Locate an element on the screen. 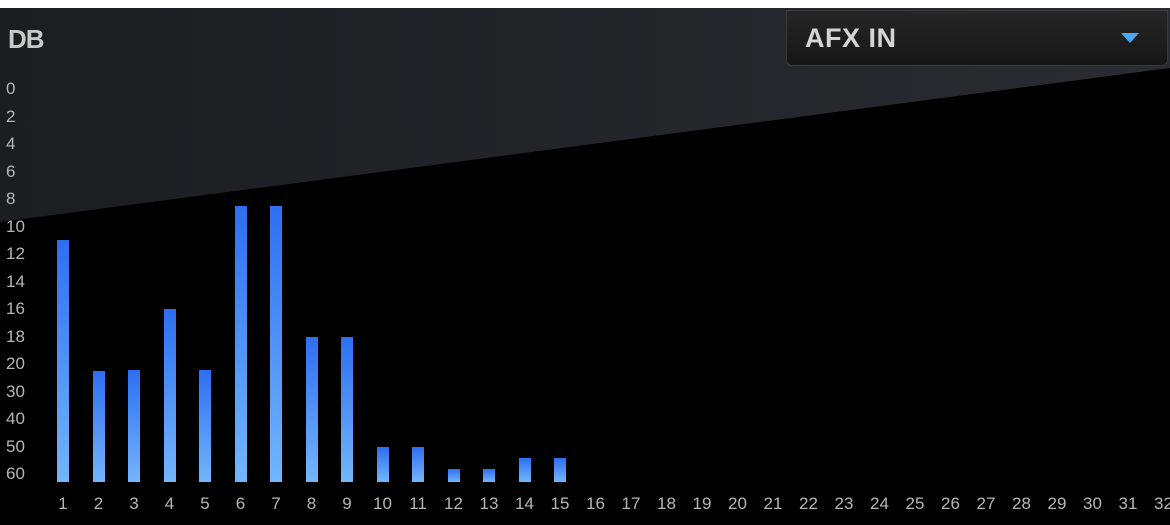 The image size is (1170, 525). x-tick-label: 20 is located at coordinates (737, 503).